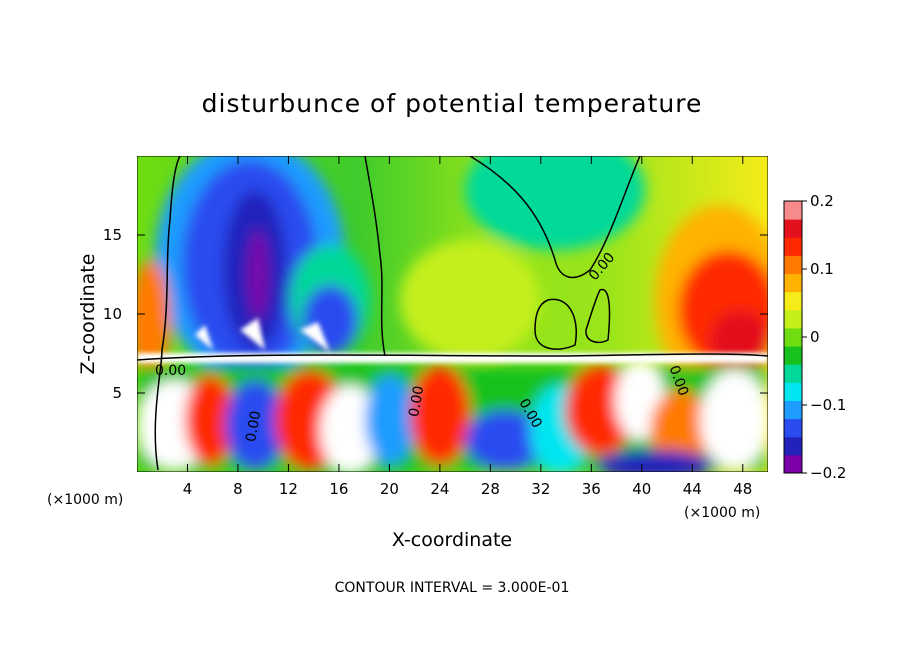 The image size is (904, 654). Describe the element at coordinates (452, 103) in the screenshot. I see `chart-title: disturbunce of potential temperature` at that location.